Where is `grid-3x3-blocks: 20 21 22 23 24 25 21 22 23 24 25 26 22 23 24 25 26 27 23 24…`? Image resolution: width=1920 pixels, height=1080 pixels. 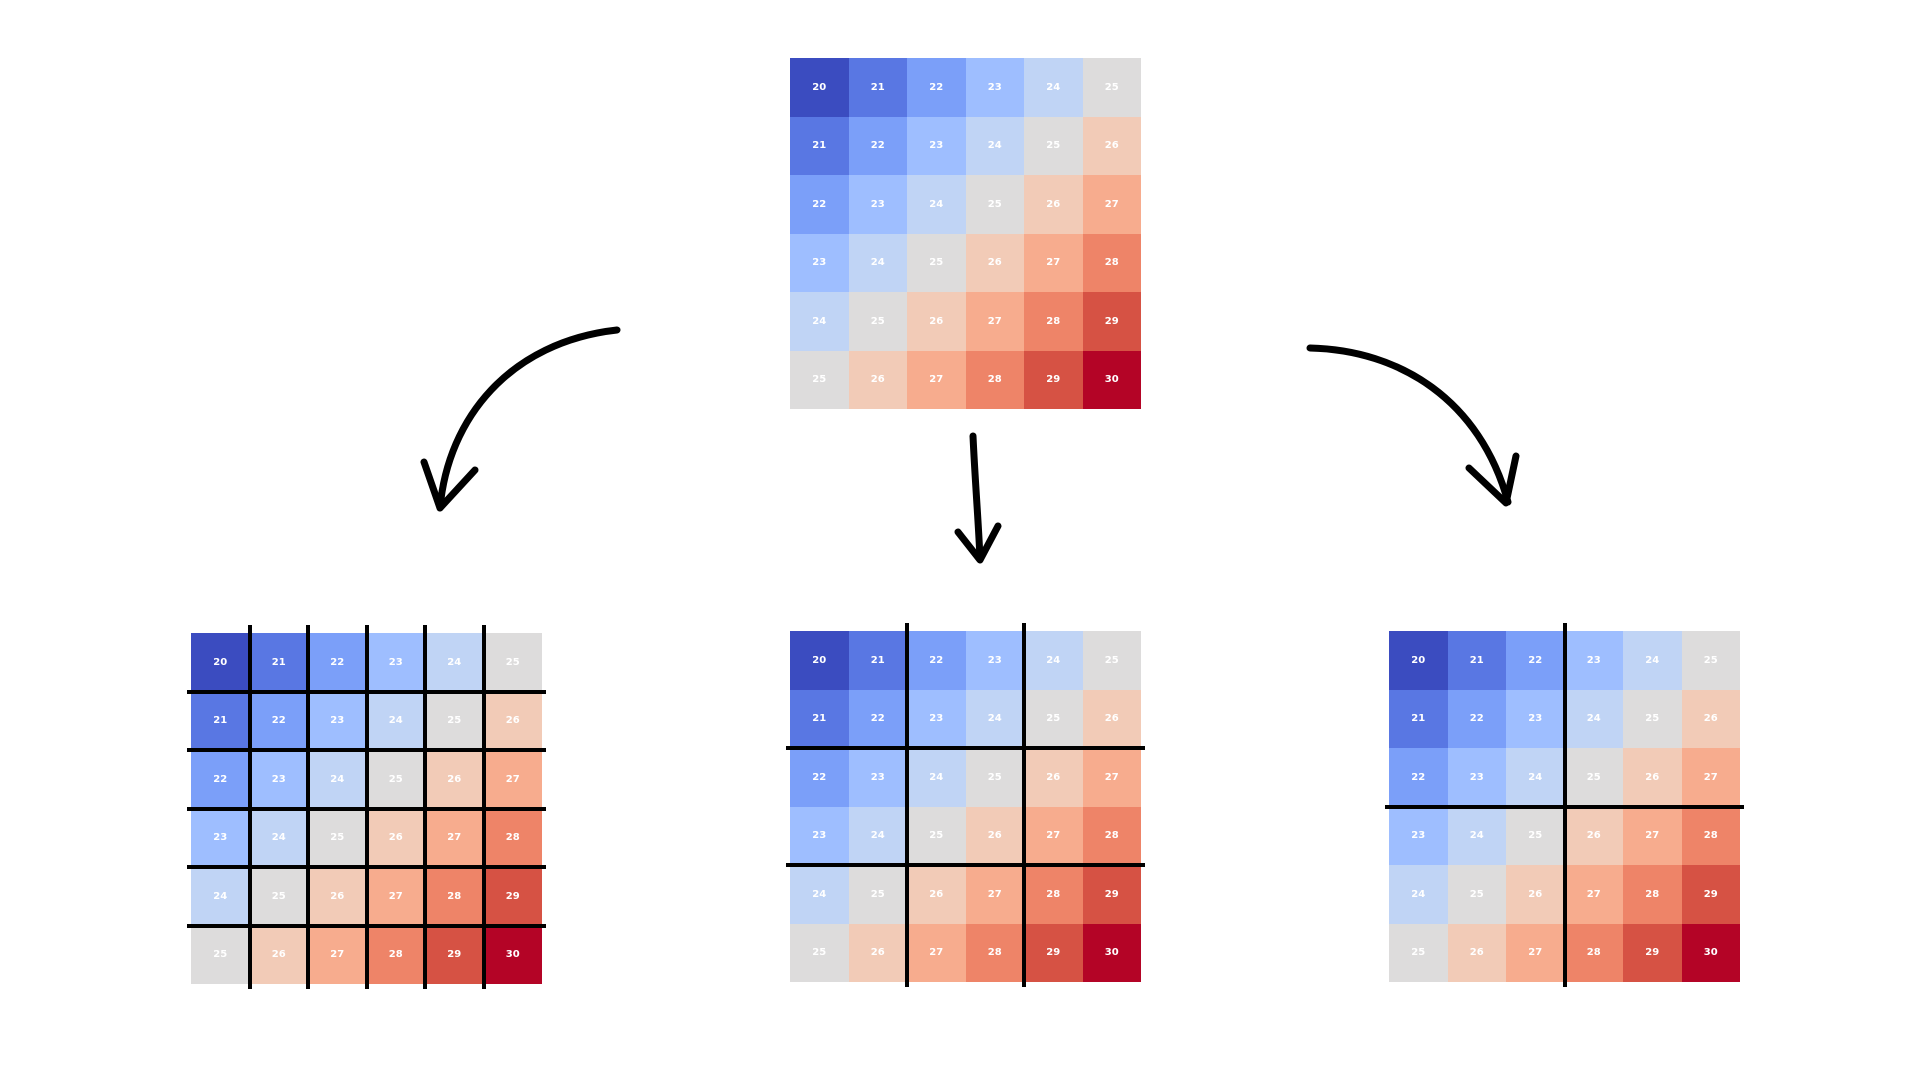
grid-3x3-blocks: 20 21 22 23 24 25 21 22 23 24 25 26 22 23 24 25 26 27 23 24… is located at coordinates (1564, 805).